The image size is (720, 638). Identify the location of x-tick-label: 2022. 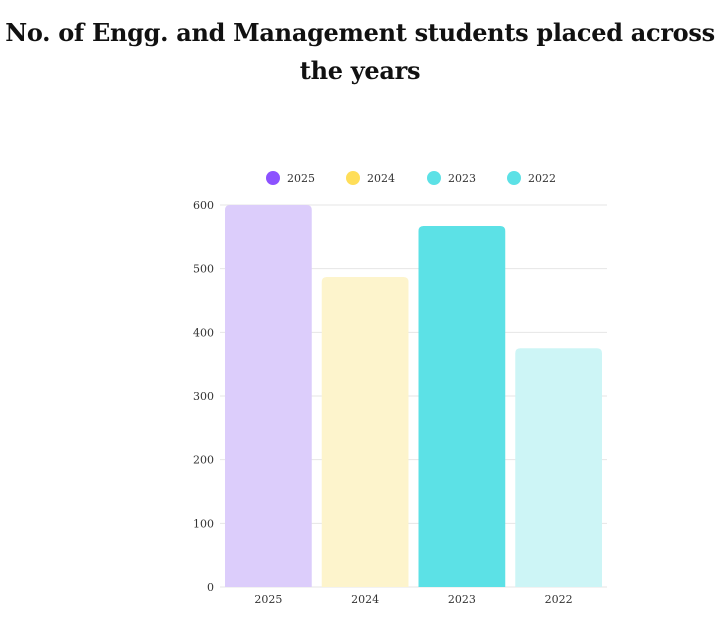
(559, 599).